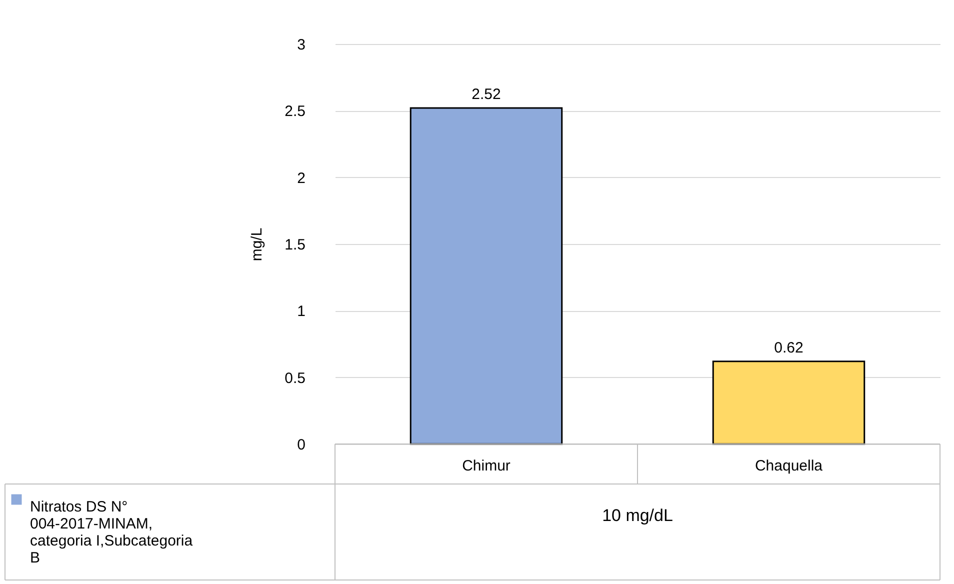 Image resolution: width=954 pixels, height=584 pixels. What do you see at coordinates (637, 515) in the screenshot?
I see `text: 10 mg/dL` at bounding box center [637, 515].